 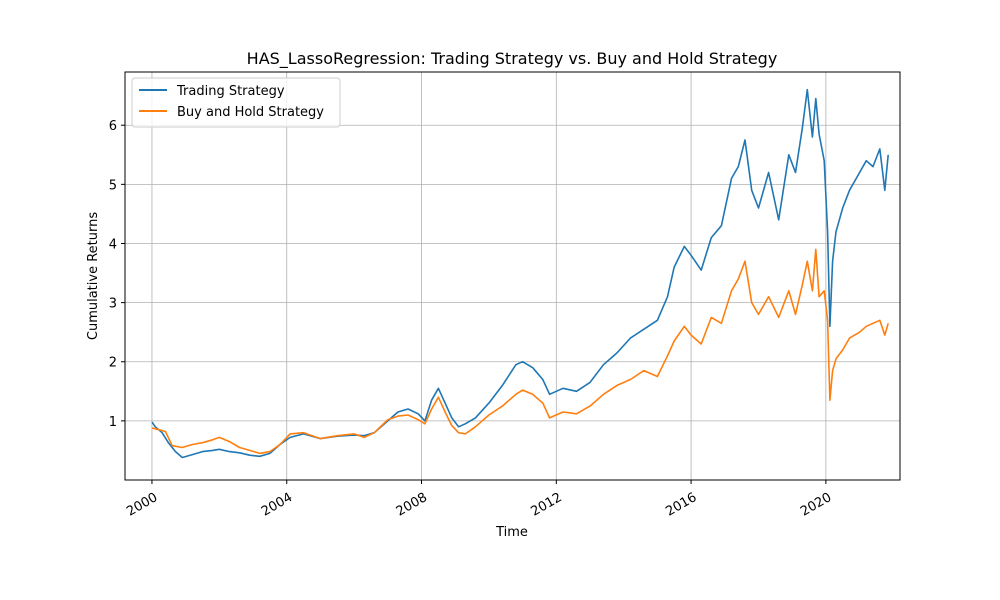 I want to click on x-tick-label: 2012, so click(x=547, y=505).